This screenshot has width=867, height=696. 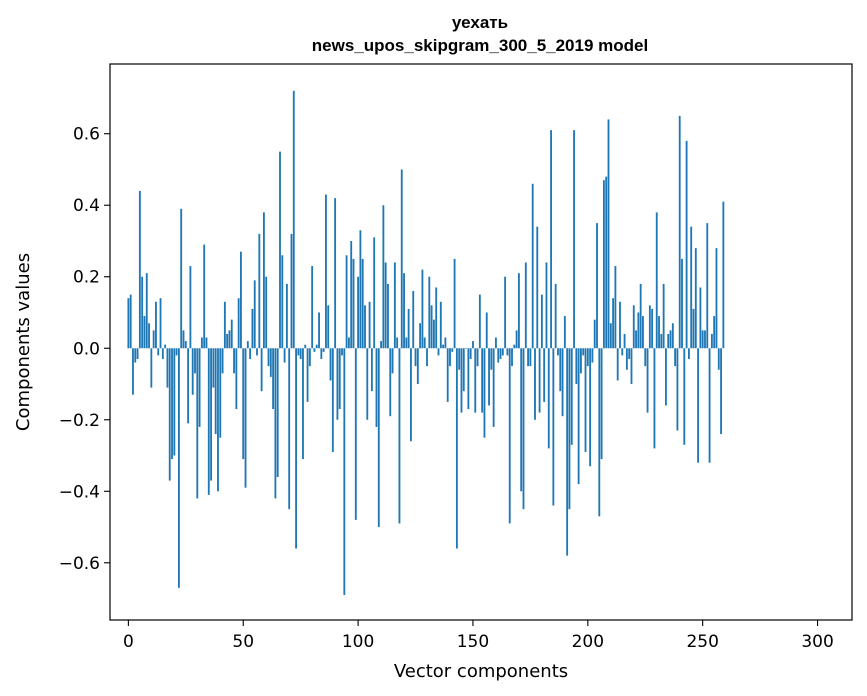 I want to click on y-tick-label: 0.4, so click(x=86, y=206).